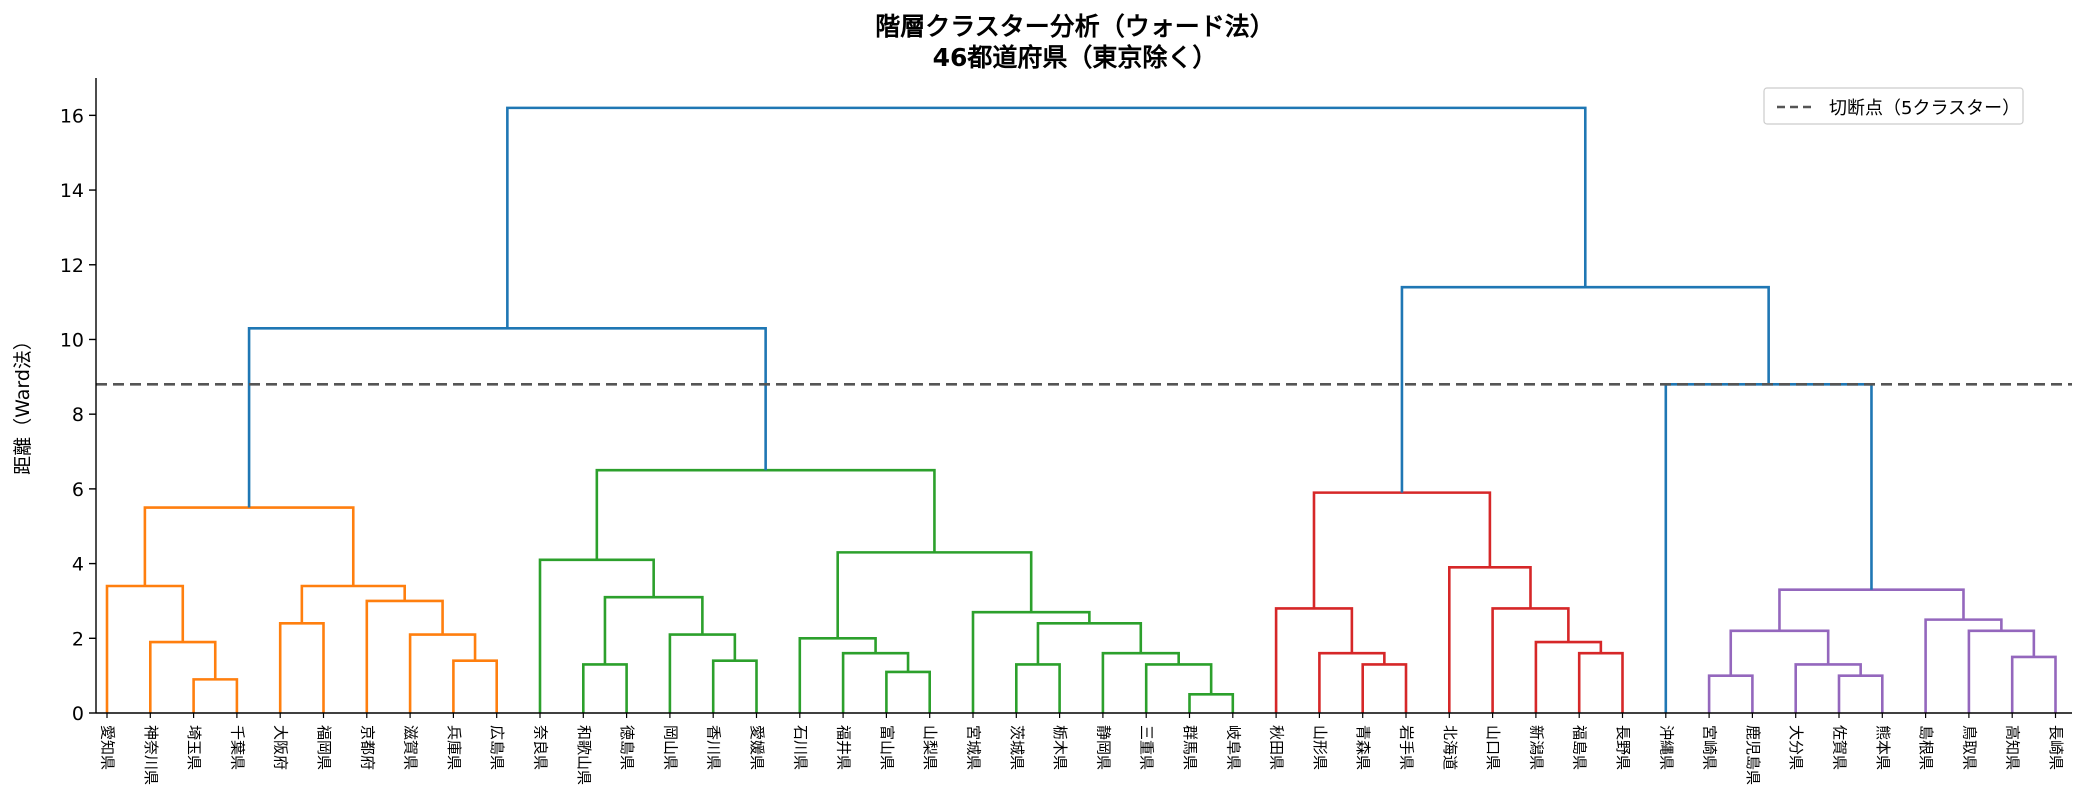 The width and height of the screenshot is (2085, 809). Describe the element at coordinates (1796, 747) in the screenshot. I see `leaf-label: 大分県` at that location.